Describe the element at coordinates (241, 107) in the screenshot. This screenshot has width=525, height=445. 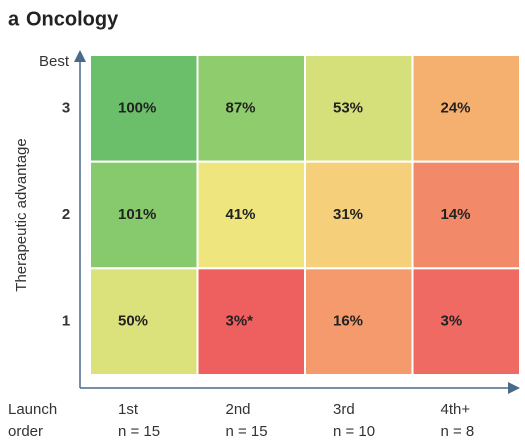
I see `cell-label: 87%` at that location.